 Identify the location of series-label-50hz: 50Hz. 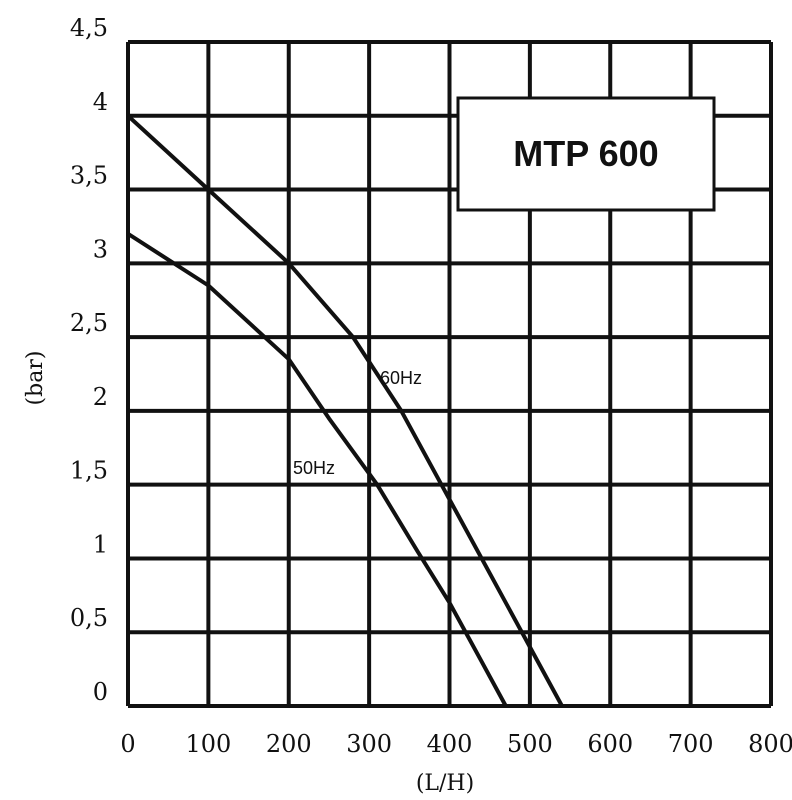
(314, 468).